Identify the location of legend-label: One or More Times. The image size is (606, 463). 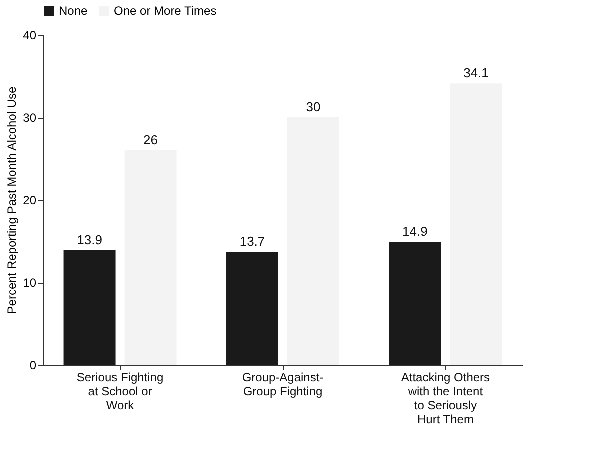
(165, 11).